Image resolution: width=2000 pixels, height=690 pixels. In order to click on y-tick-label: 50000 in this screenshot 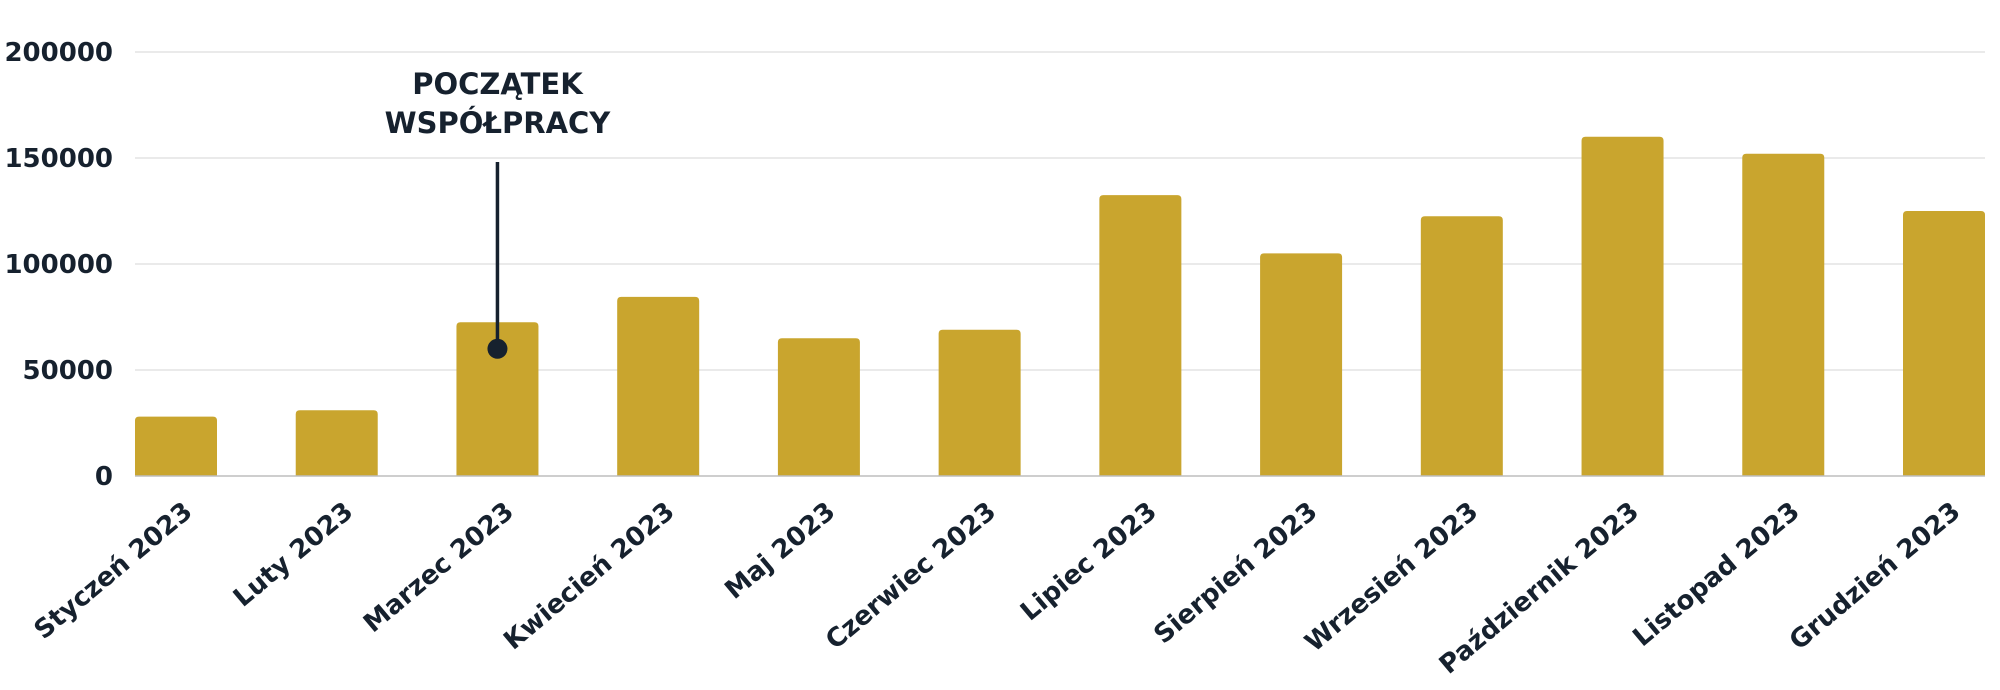, I will do `click(68, 371)`.